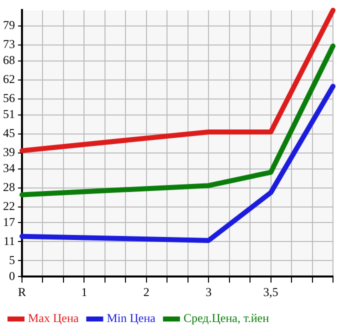 Image resolution: width=345 pixels, height=335 pixels. Describe the element at coordinates (9, 167) in the screenshot. I see `y-tick-label: 34` at that location.